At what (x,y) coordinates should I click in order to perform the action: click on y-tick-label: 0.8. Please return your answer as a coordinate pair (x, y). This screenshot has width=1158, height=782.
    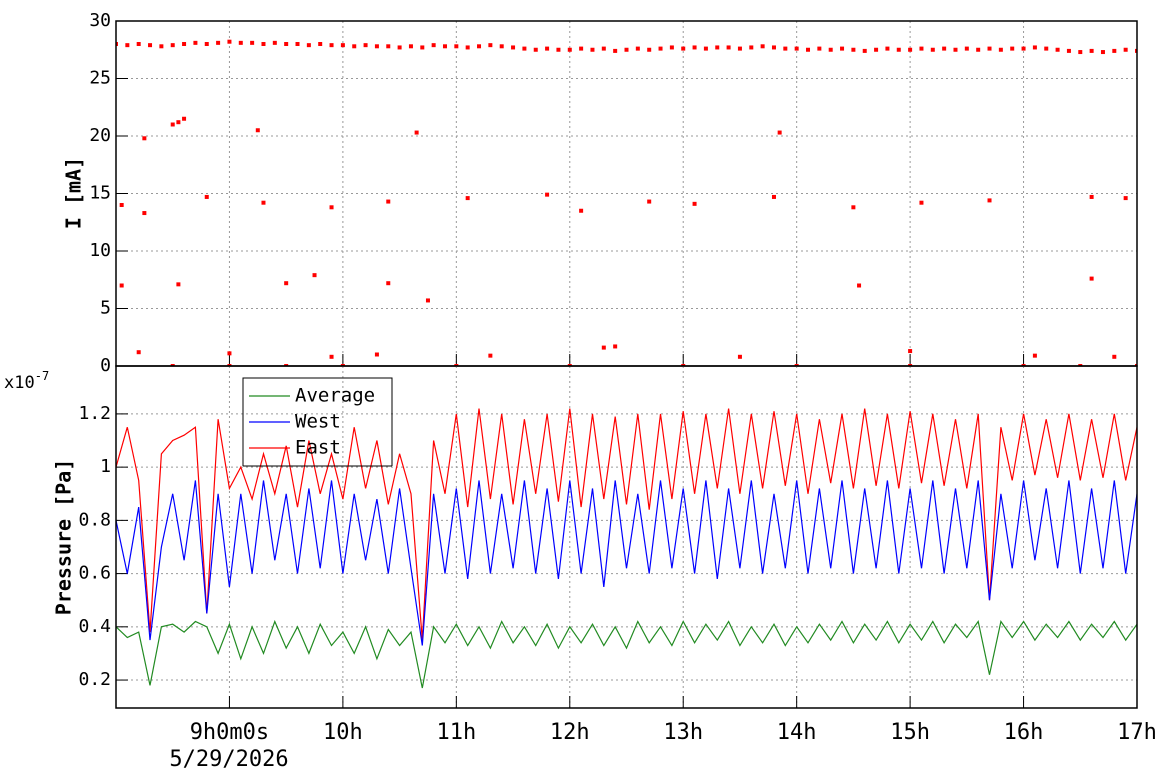
    Looking at the image, I should click on (94, 519).